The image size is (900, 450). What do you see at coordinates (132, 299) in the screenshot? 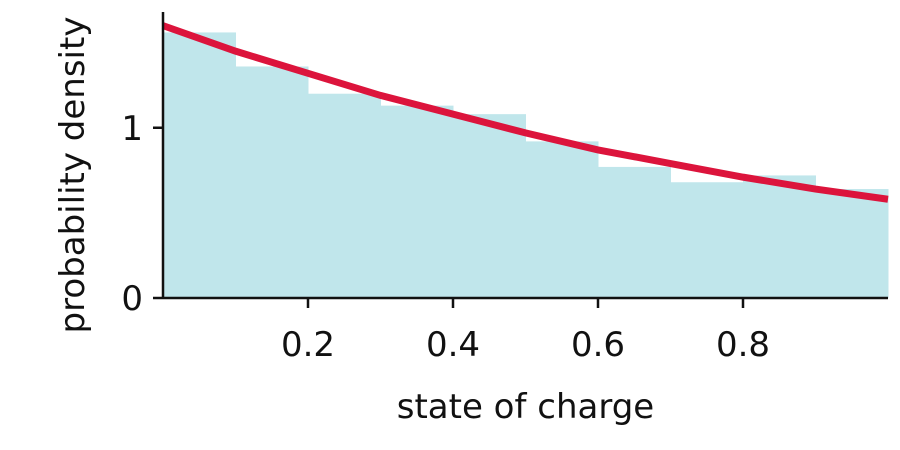
I see `y-tick-label: 0` at bounding box center [132, 299].